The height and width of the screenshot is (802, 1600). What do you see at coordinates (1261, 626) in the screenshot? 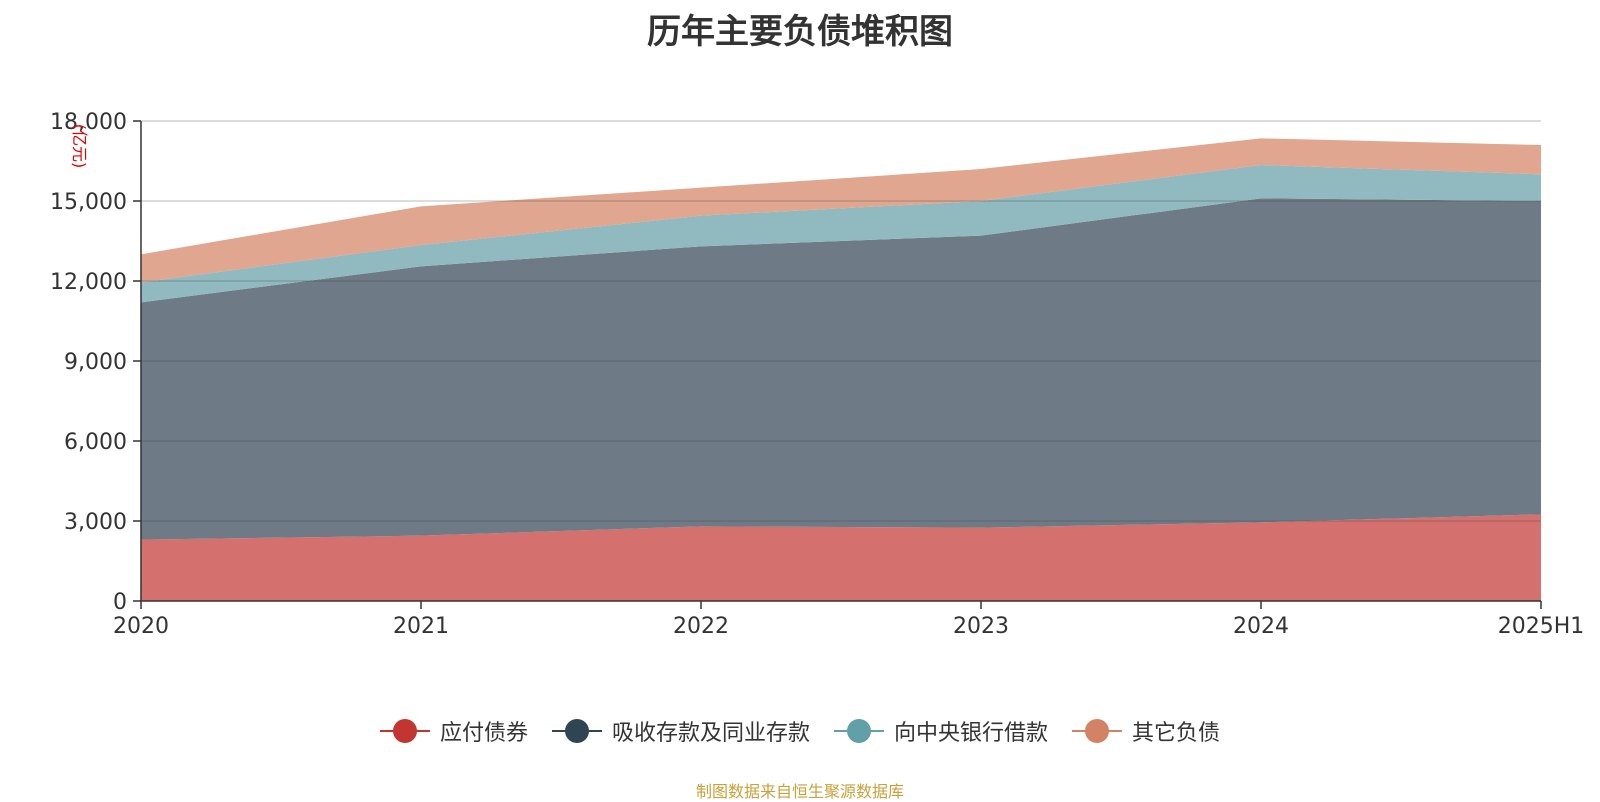
I see `x-tick-label-4: 2024` at bounding box center [1261, 626].